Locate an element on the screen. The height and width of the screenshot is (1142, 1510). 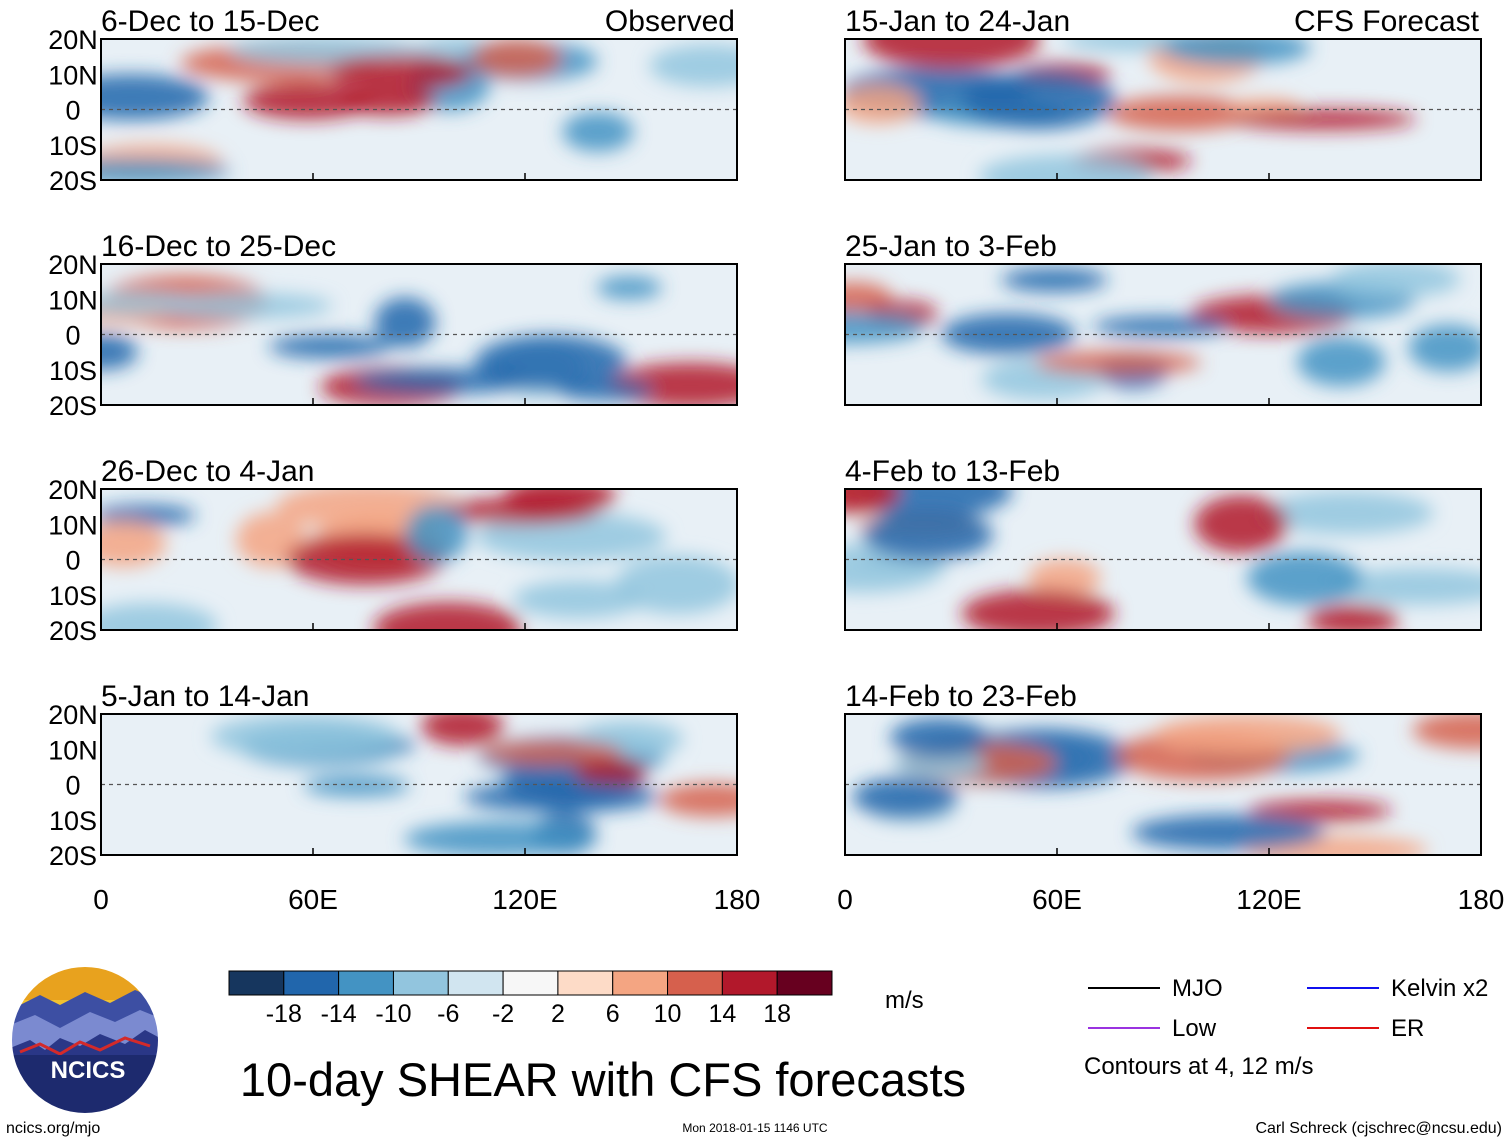
x-tick-label: 120E is located at coordinates (1268, 899).